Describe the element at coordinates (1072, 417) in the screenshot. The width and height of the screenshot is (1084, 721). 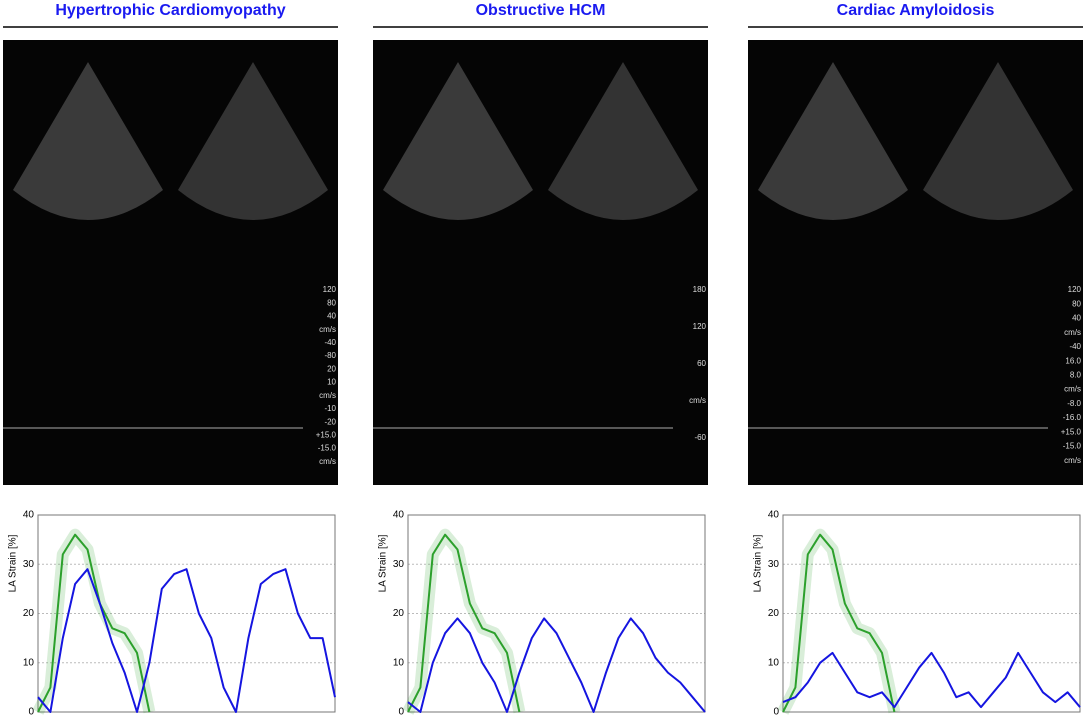
I see `scale-label: -16.0` at that location.